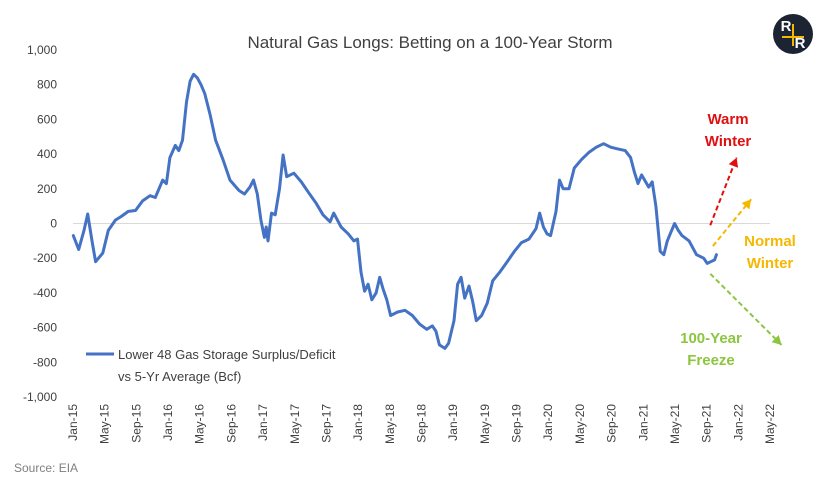 This screenshot has width=826, height=482. What do you see at coordinates (73, 422) in the screenshot?
I see `x-tick-label: Jan-15` at bounding box center [73, 422].